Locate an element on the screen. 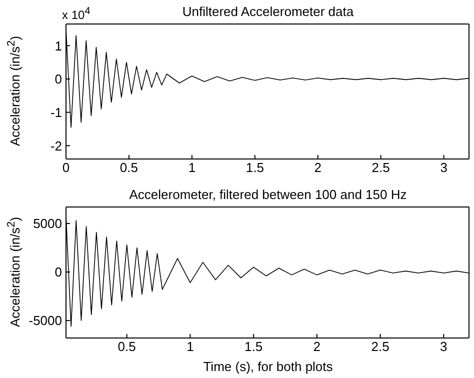  chart-title: Unfiltered Accelerometer data is located at coordinates (268, 11).